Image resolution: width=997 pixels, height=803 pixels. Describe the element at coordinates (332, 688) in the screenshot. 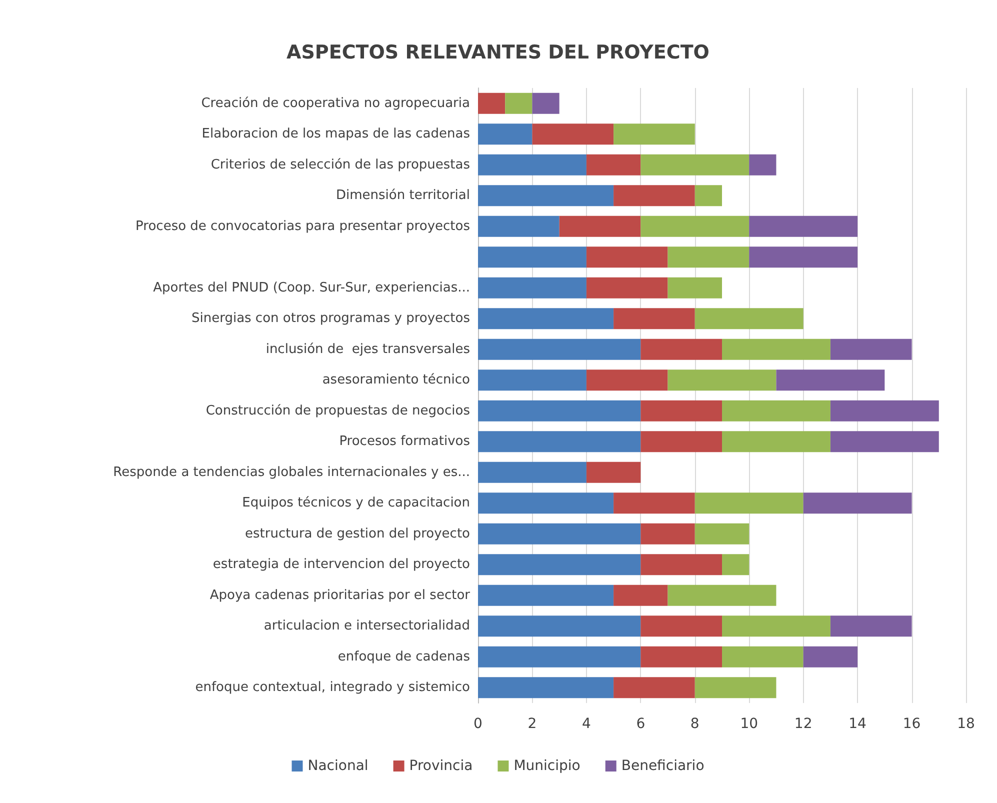

I see `y-tick-label: enfoque contextual, integrado y sistemico` at that location.